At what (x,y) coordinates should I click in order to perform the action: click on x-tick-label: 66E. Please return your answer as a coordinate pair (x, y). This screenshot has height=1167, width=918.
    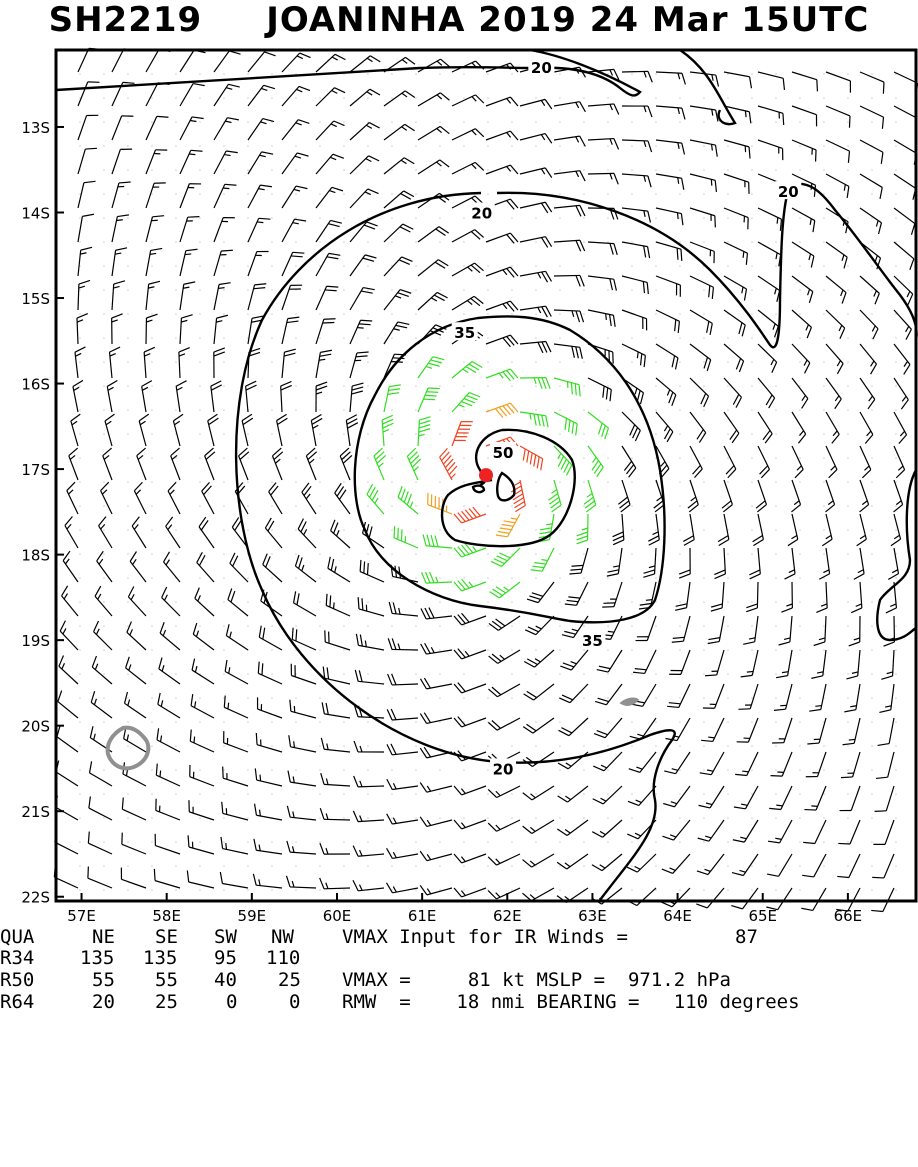
    Looking at the image, I should click on (848, 916).